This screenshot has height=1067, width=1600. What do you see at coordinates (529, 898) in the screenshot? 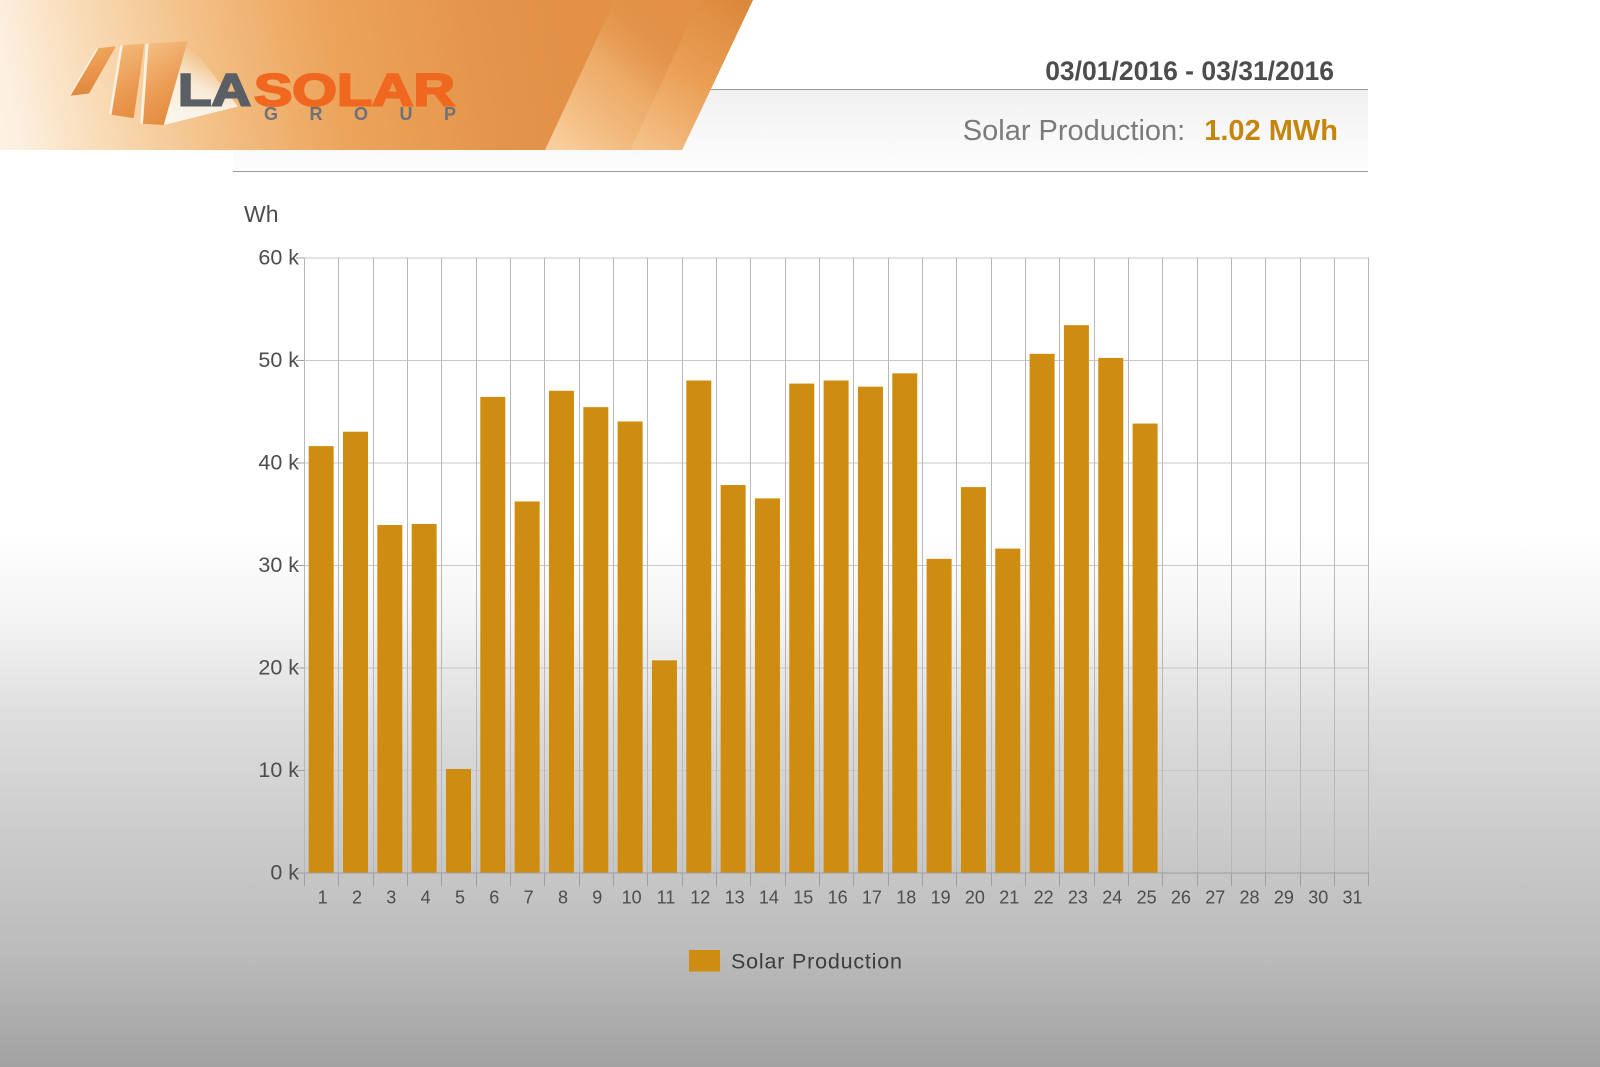
I see `svg-text: 7` at bounding box center [529, 898].